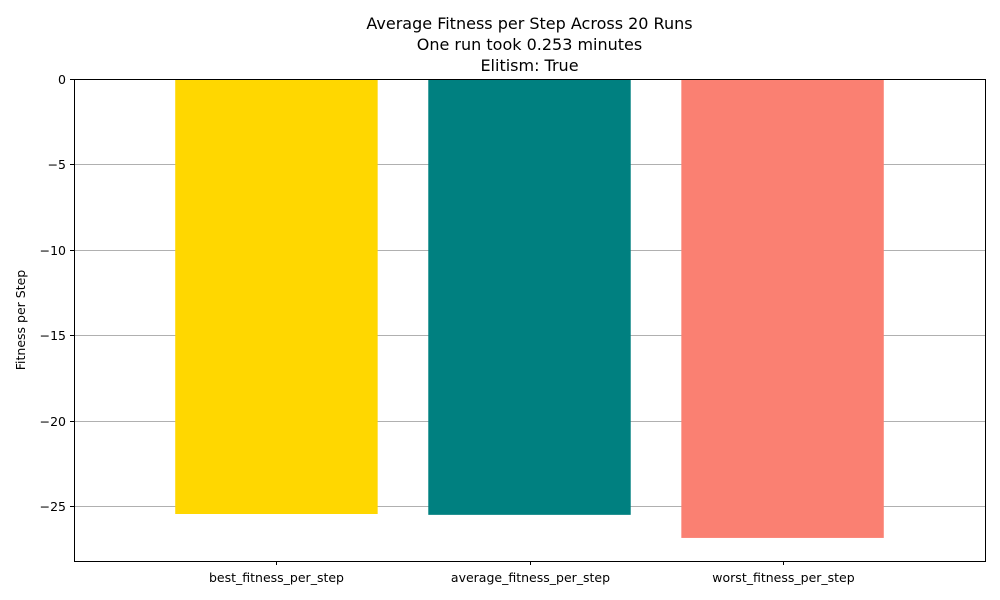 Image resolution: width=1000 pixels, height=600 pixels. I want to click on y-tick-label: −10, so click(53, 250).